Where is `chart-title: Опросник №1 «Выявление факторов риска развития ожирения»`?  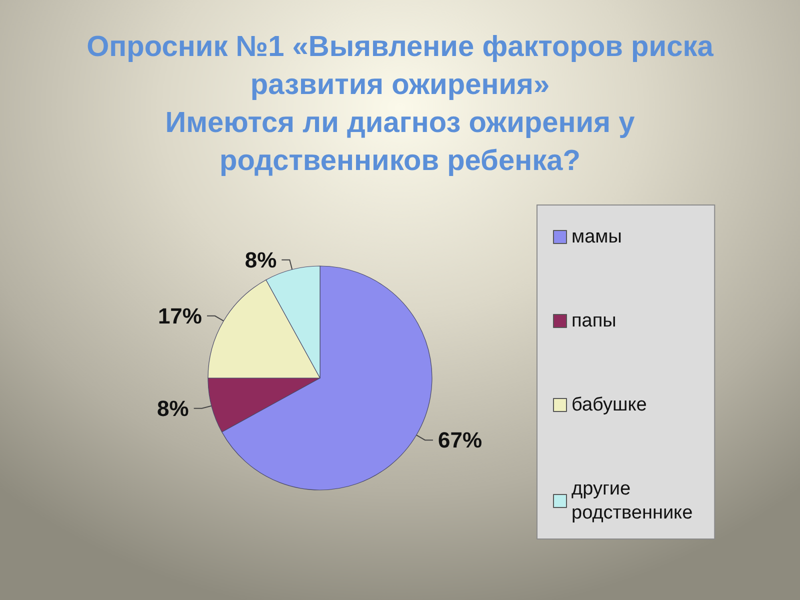 chart-title: Опросник №1 «Выявление факторов риска развития ожирения» is located at coordinates (400, 66).